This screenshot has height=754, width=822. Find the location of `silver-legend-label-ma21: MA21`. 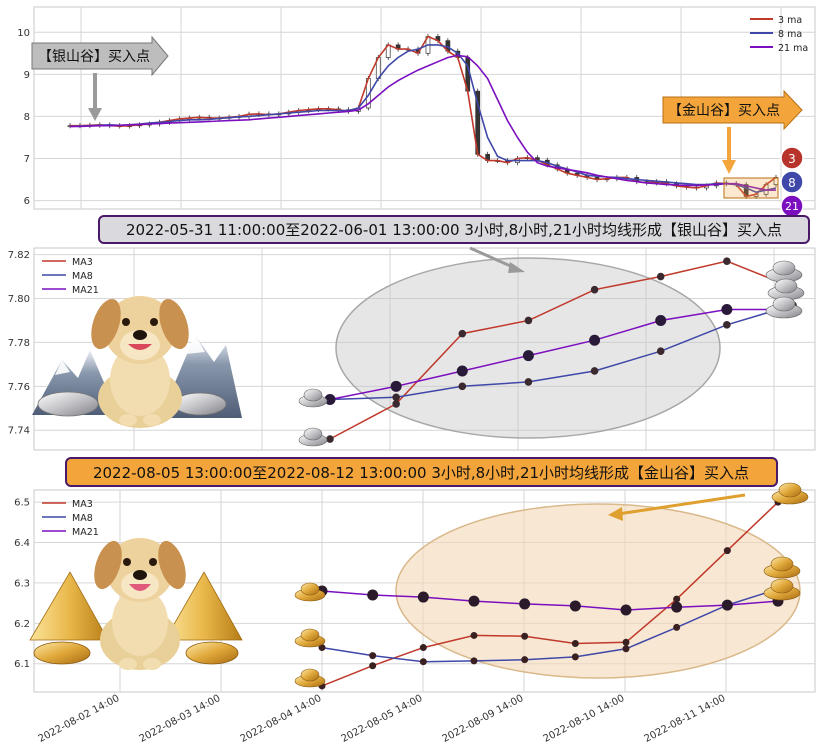

silver-legend-label-ma21: MA21 is located at coordinates (85, 290).